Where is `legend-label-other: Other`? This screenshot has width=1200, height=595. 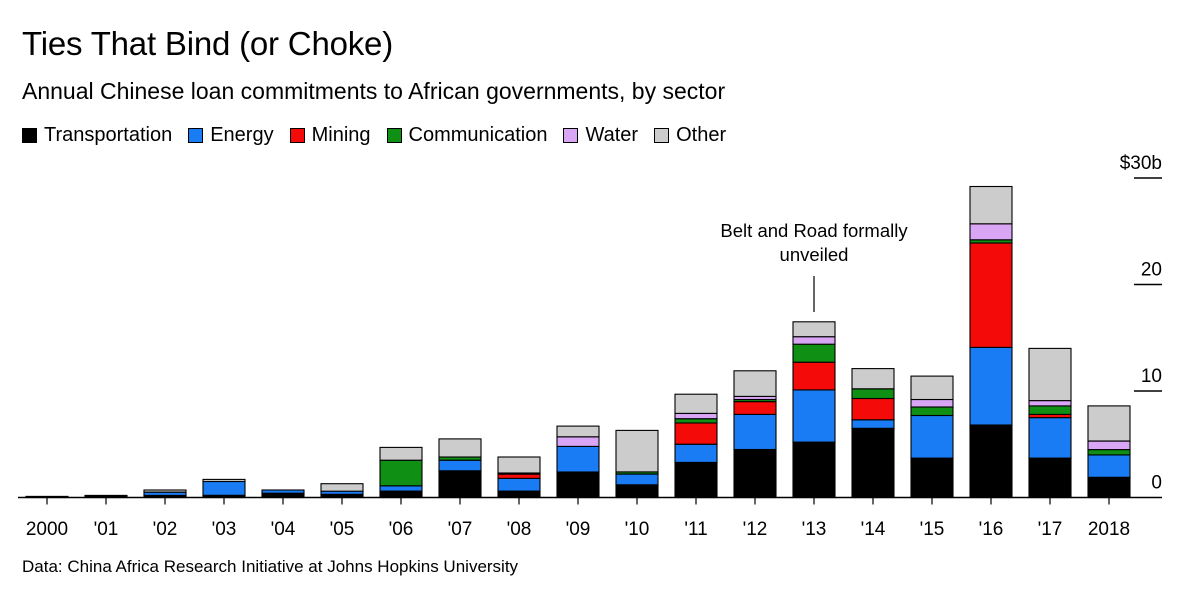 legend-label-other: Other is located at coordinates (701, 135).